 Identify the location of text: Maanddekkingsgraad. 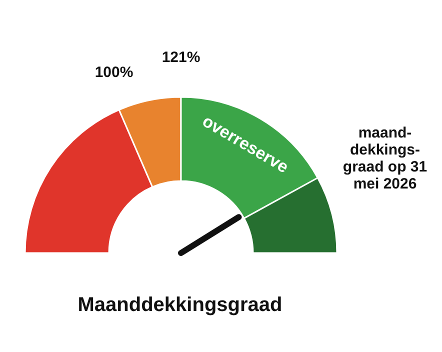
(180, 305).